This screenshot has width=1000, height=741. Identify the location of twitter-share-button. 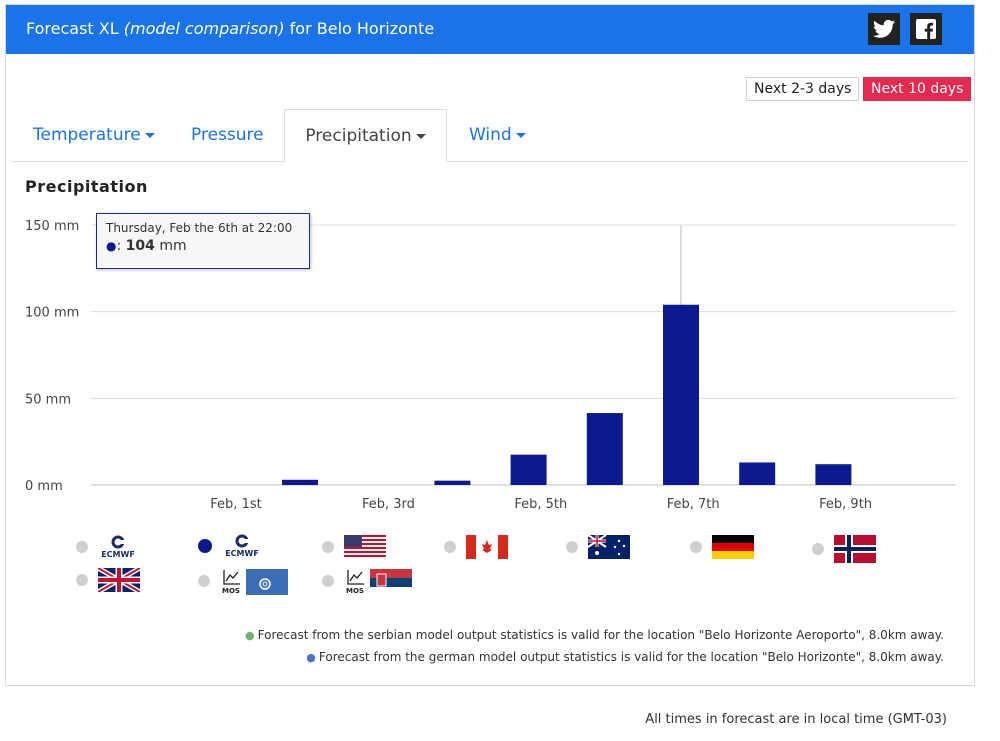
(884, 29).